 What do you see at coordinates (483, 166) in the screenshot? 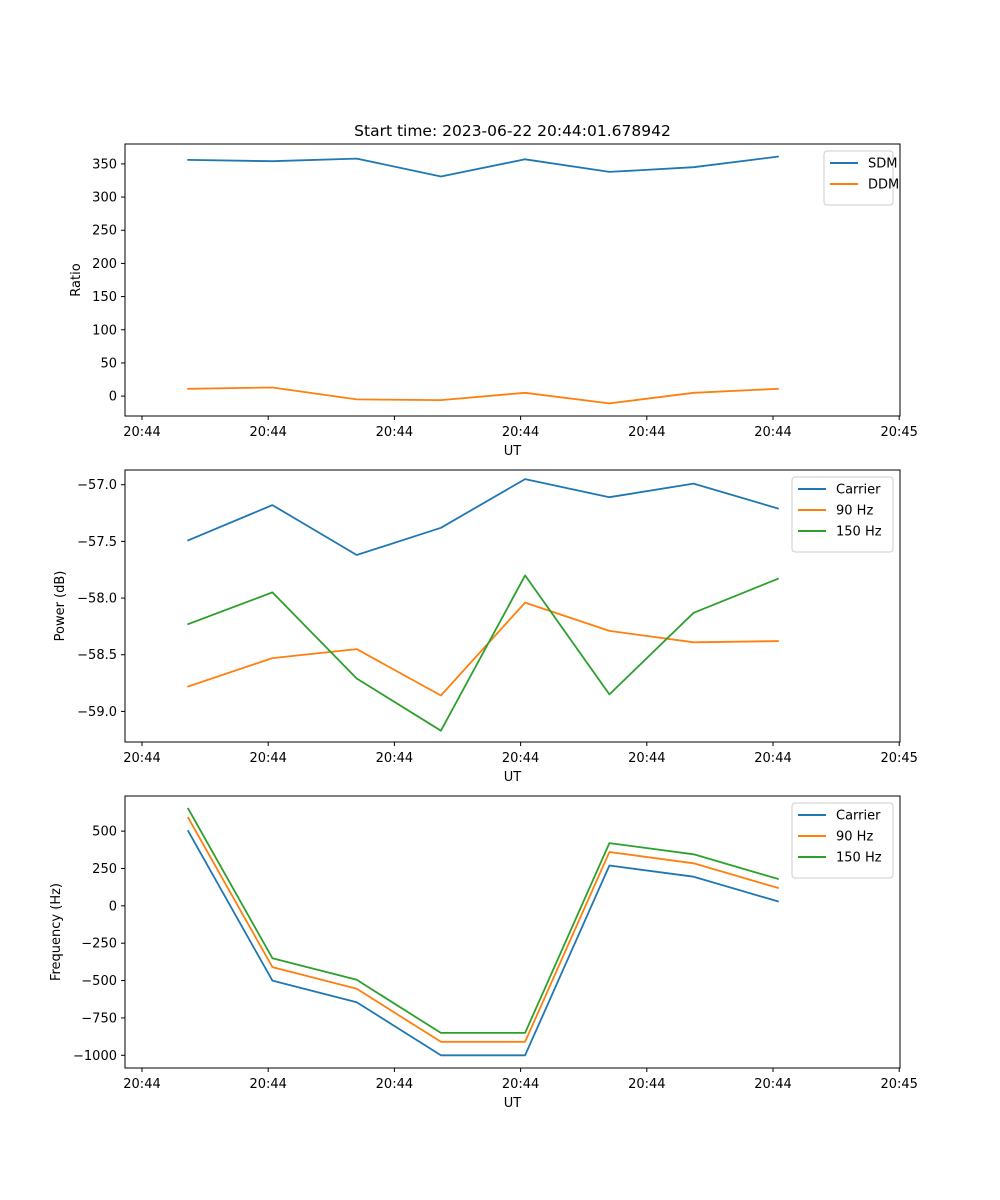
I see `series-line-sdm` at bounding box center [483, 166].